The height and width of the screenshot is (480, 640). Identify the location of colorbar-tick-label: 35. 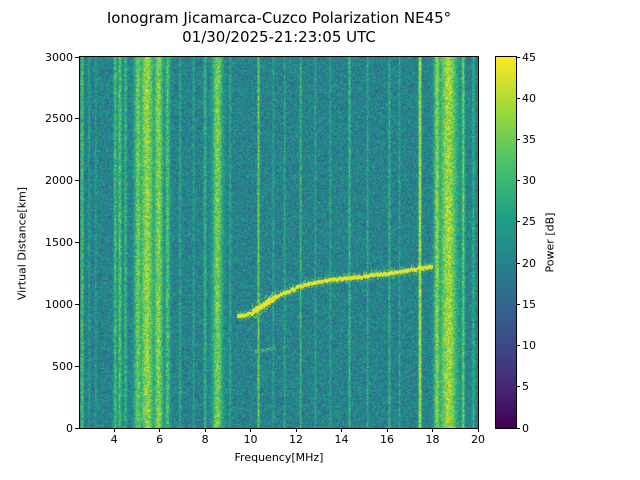
(529, 139).